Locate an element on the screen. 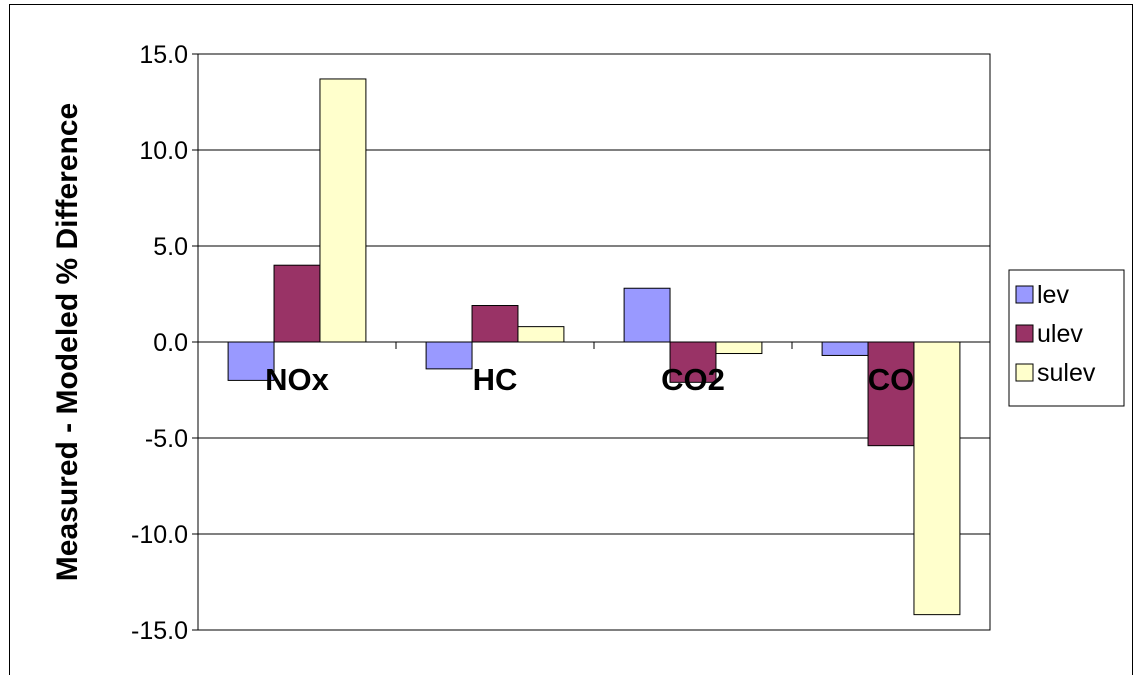  x-category-label: NOx is located at coordinates (297, 379).